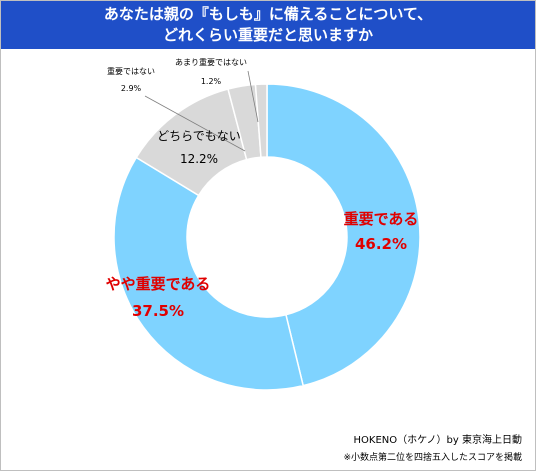 The image size is (536, 471). What do you see at coordinates (211, 81) in the screenshot?
I see `slice-5-value-label: 1.2%` at bounding box center [211, 81].